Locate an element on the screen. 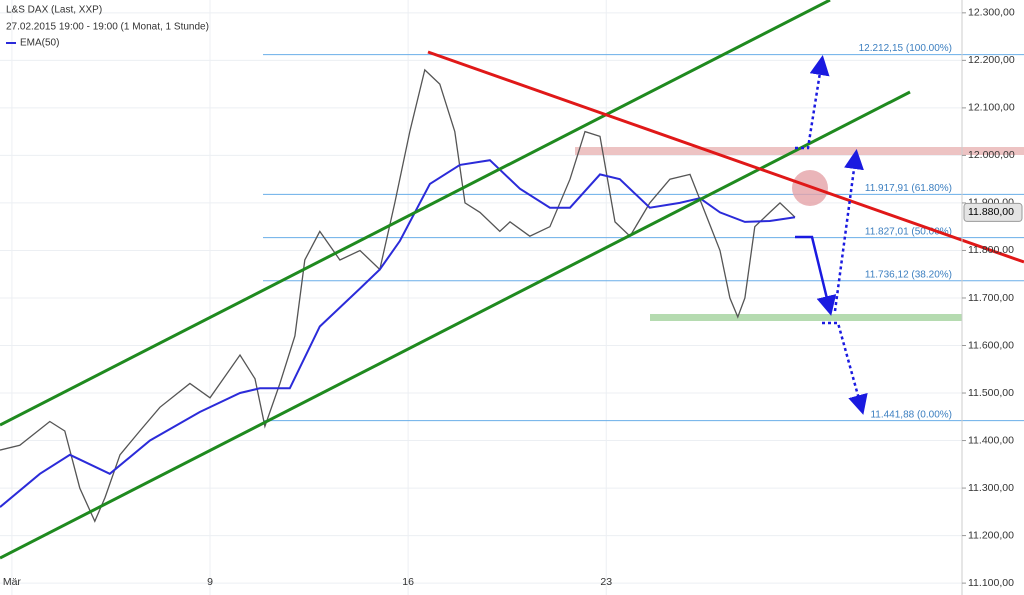 The height and width of the screenshot is (595, 1024). y-tick-label: 12.000,00 is located at coordinates (991, 155).